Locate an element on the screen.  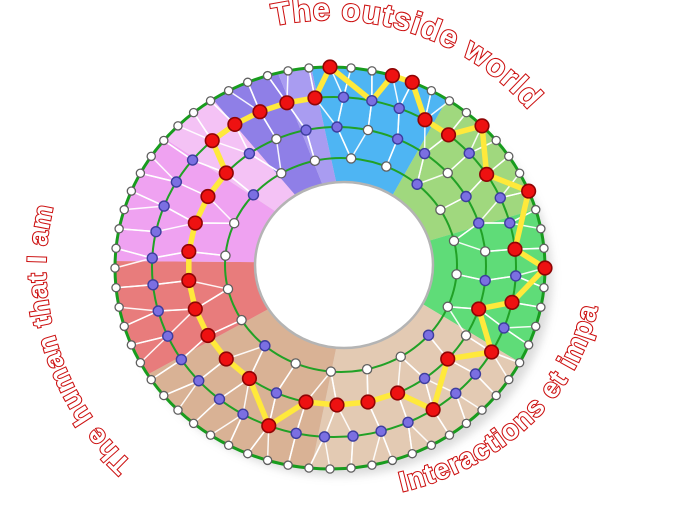
wheel-hole is located at coordinates (344, 265).